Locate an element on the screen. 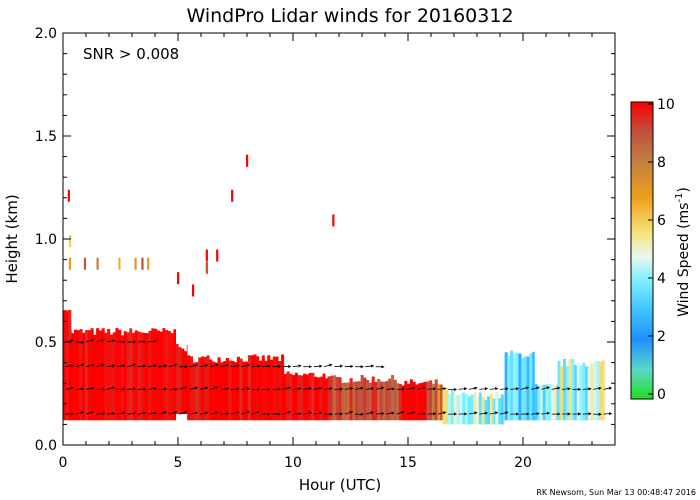  colorbar-label-end: ) is located at coordinates (684, 189).